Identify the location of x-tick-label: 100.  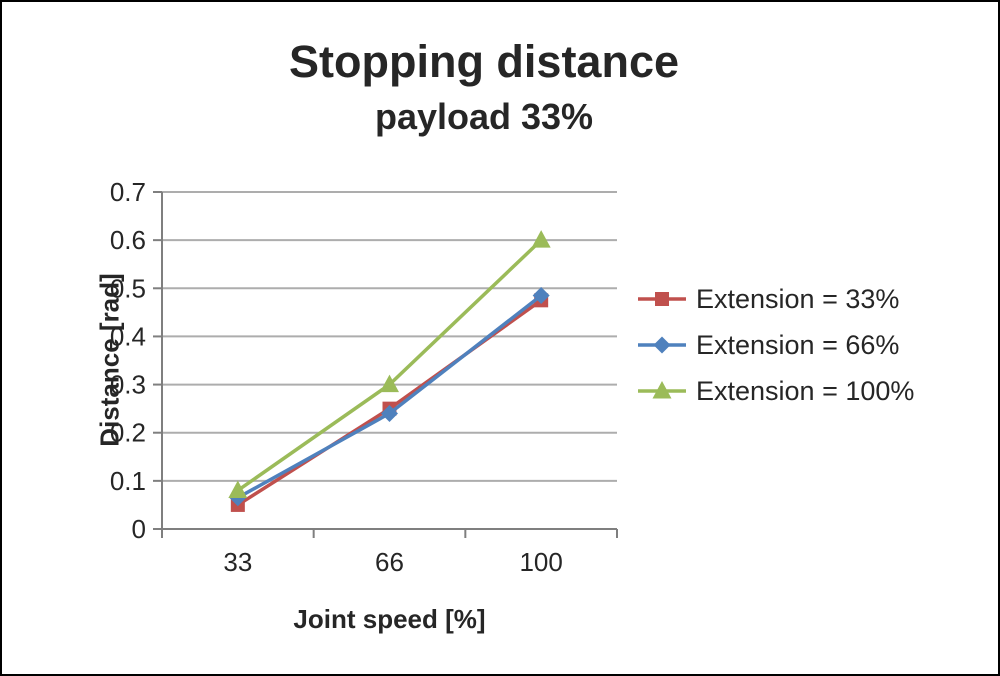
(540, 562).